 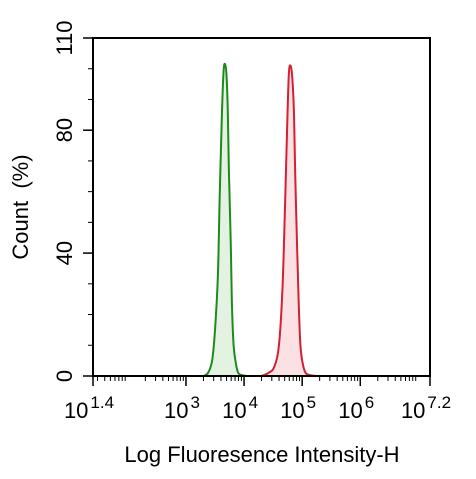 I want to click on x-tick-label: 10 5, so click(x=298, y=408).